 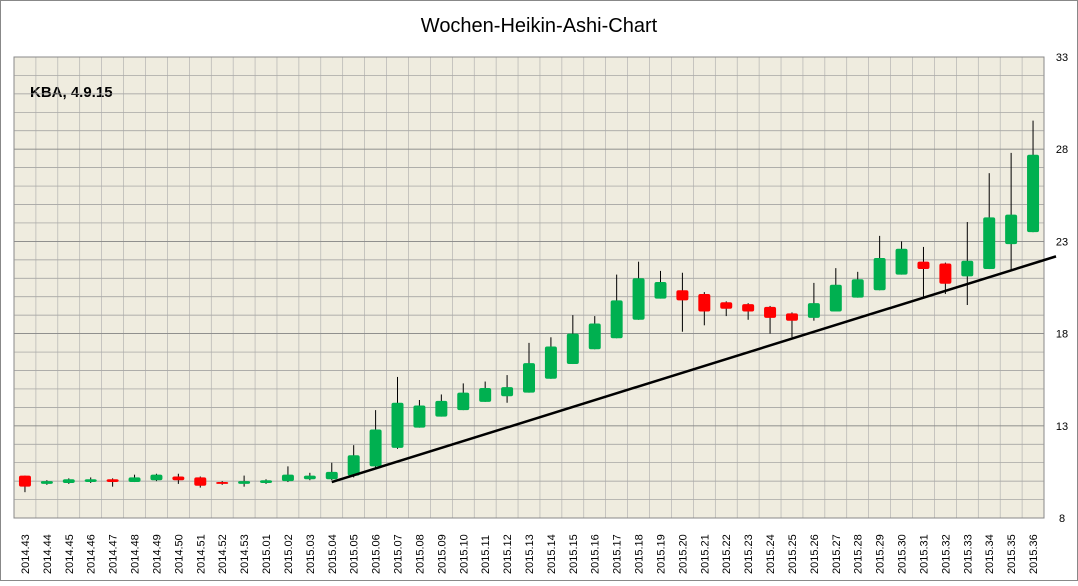 What do you see at coordinates (114, 554) in the screenshot?
I see `x-tick-label: 2014.47` at bounding box center [114, 554].